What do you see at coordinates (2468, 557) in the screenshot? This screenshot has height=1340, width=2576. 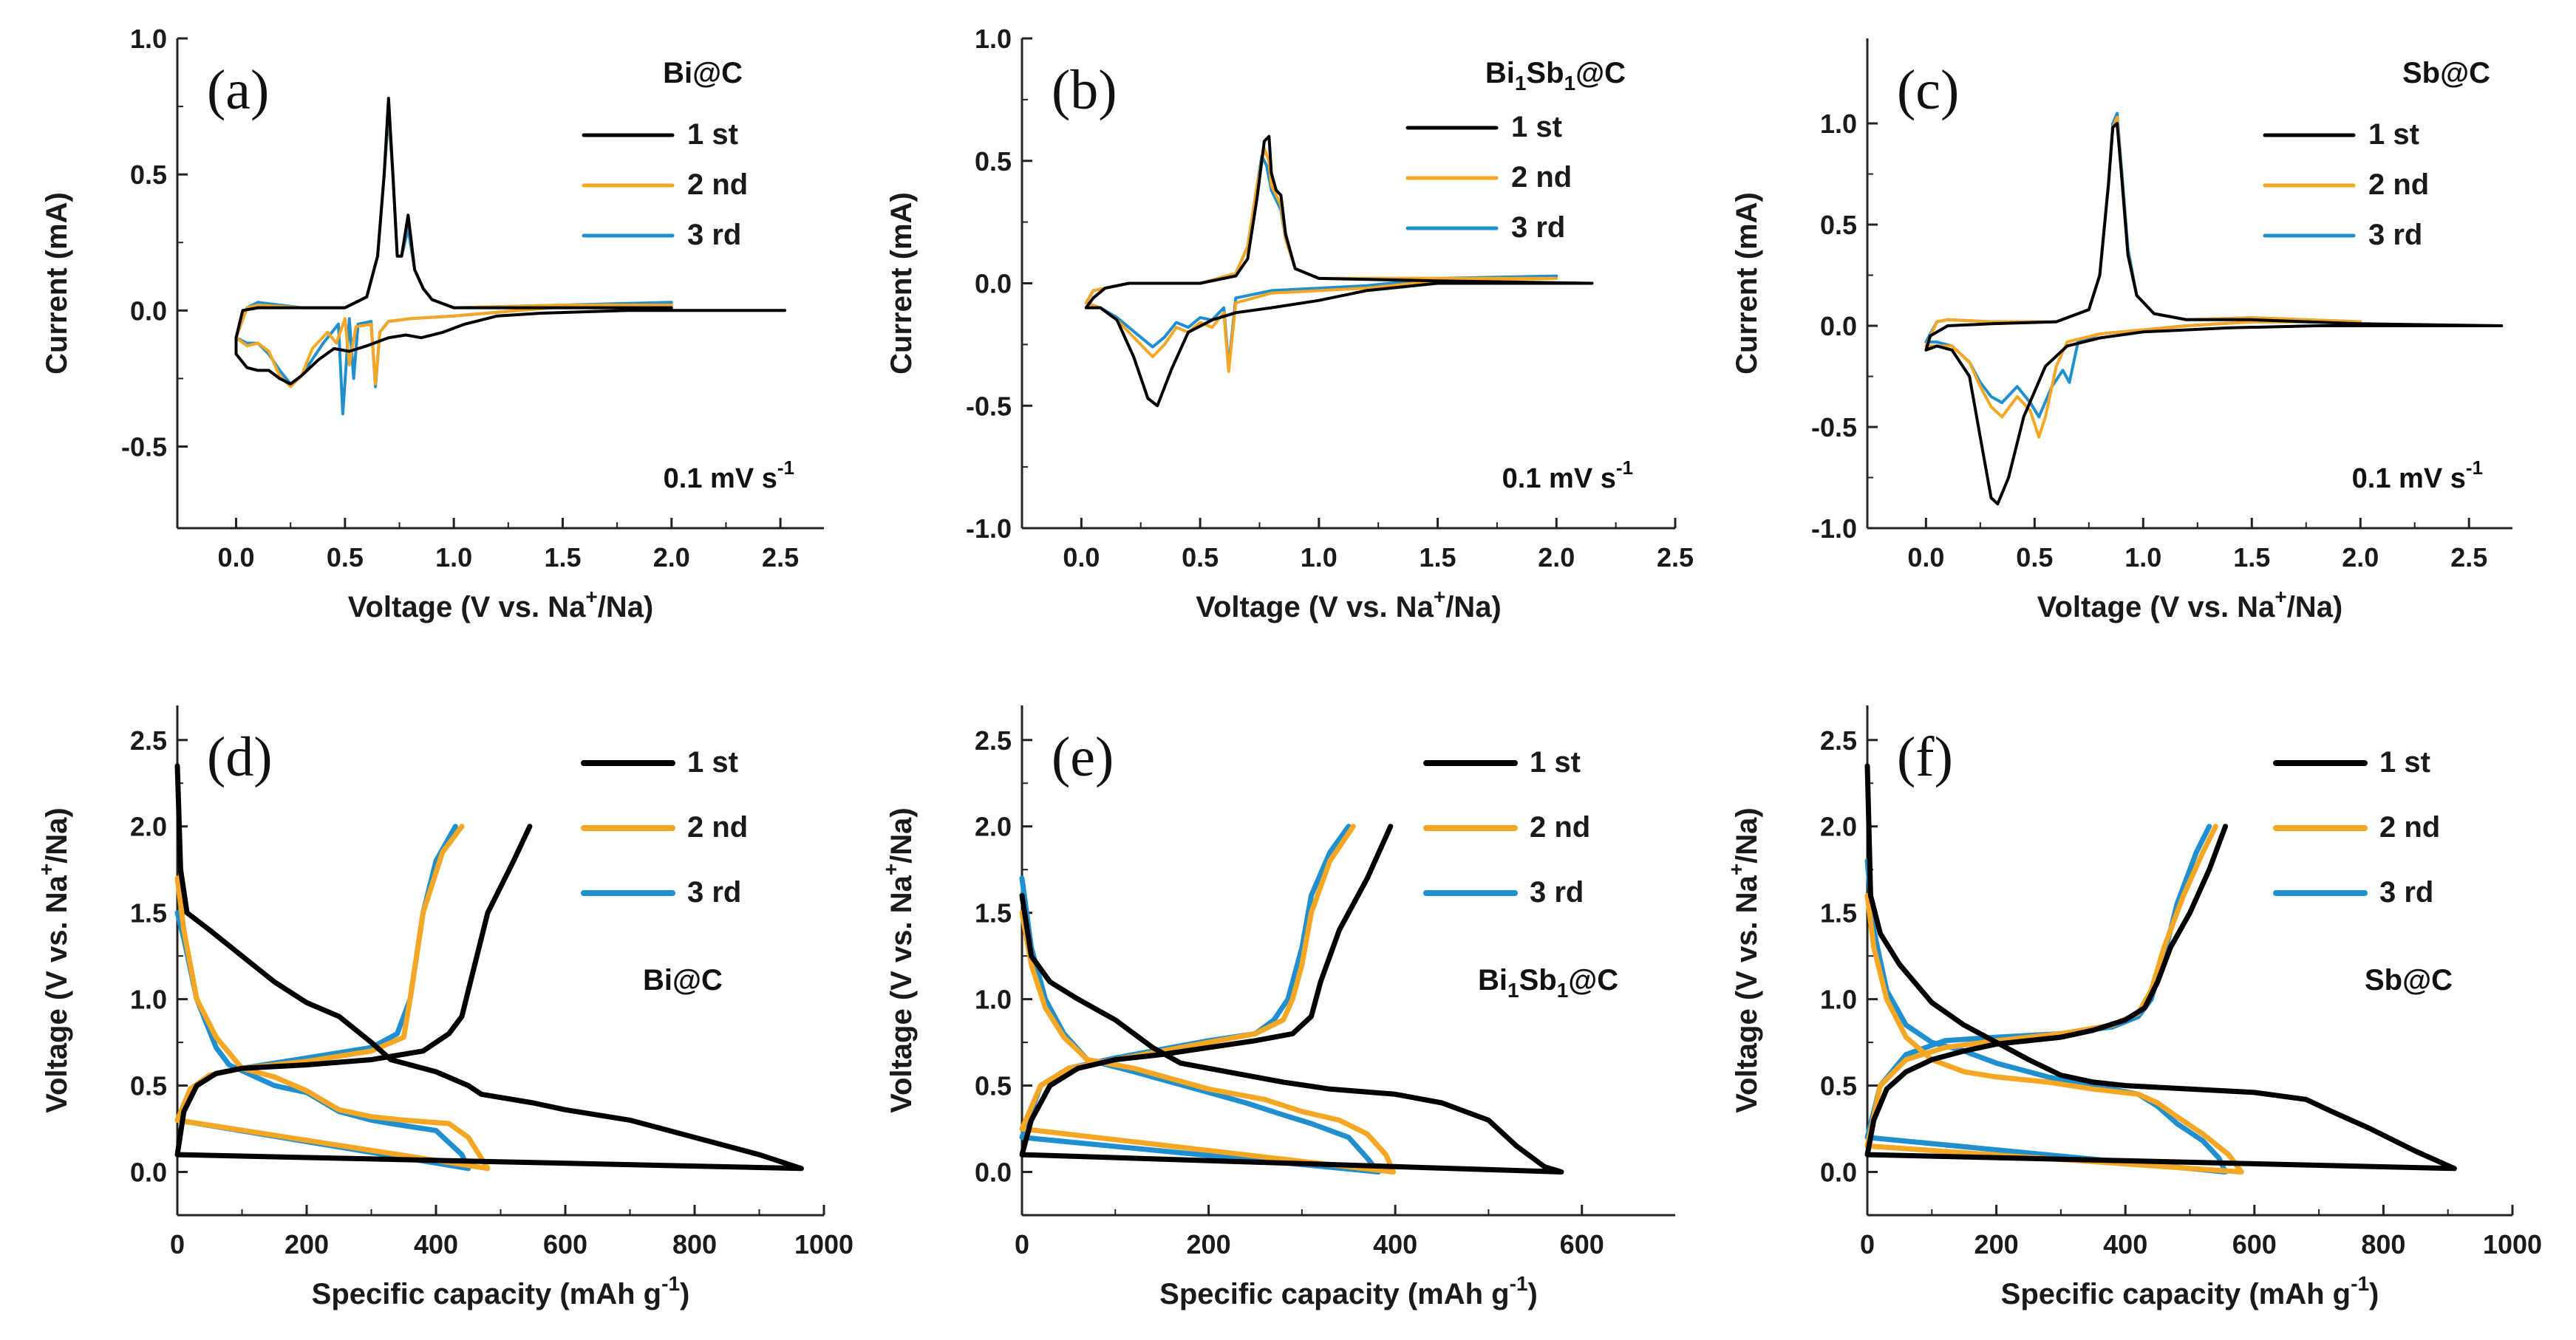 I see `x-tick-label: 2.5` at bounding box center [2468, 557].